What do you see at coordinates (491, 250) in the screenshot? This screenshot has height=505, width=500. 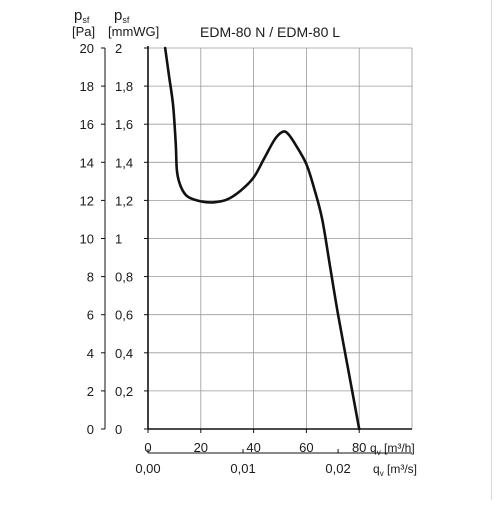 I see `right-border-divider` at bounding box center [491, 250].